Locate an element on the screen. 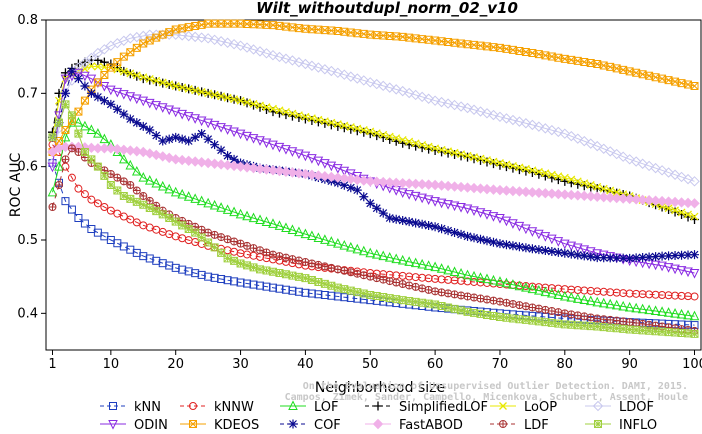  legend-label: kNNW is located at coordinates (234, 407).